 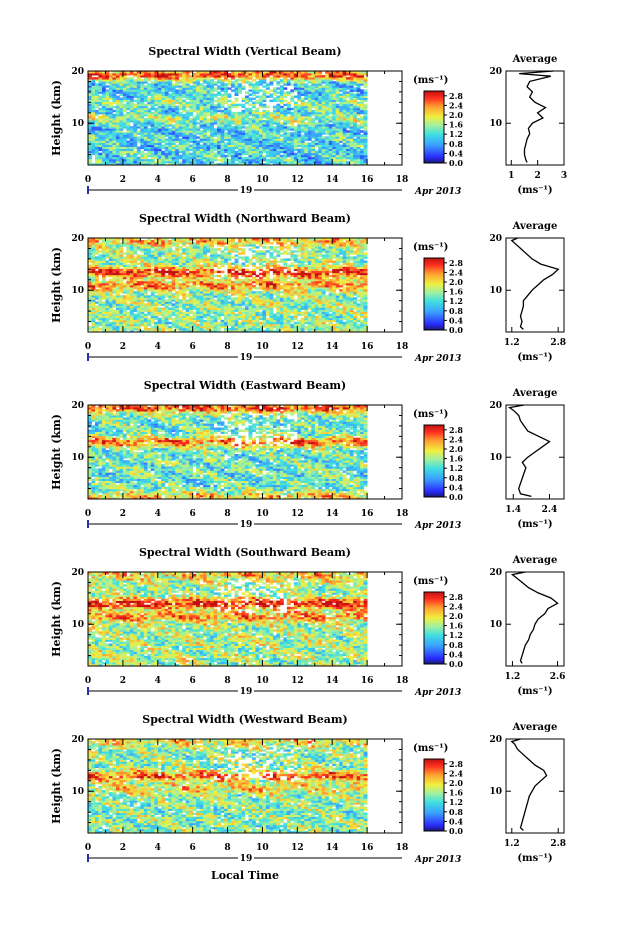 What do you see at coordinates (244, 51) in the screenshot?
I see `panel-title: Spectral Width (Vertical Beam)` at bounding box center [244, 51].